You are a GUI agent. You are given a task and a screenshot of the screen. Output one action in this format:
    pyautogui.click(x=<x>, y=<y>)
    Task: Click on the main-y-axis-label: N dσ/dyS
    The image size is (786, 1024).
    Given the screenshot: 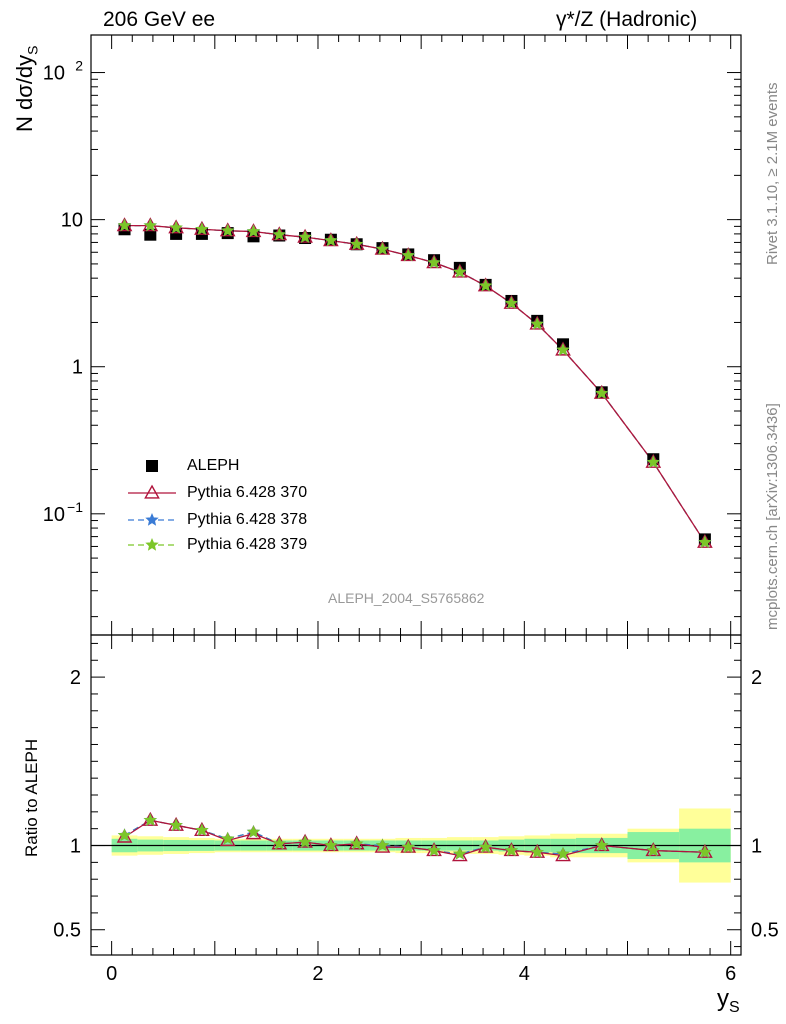 What is the action you would take?
    pyautogui.click(x=26, y=88)
    